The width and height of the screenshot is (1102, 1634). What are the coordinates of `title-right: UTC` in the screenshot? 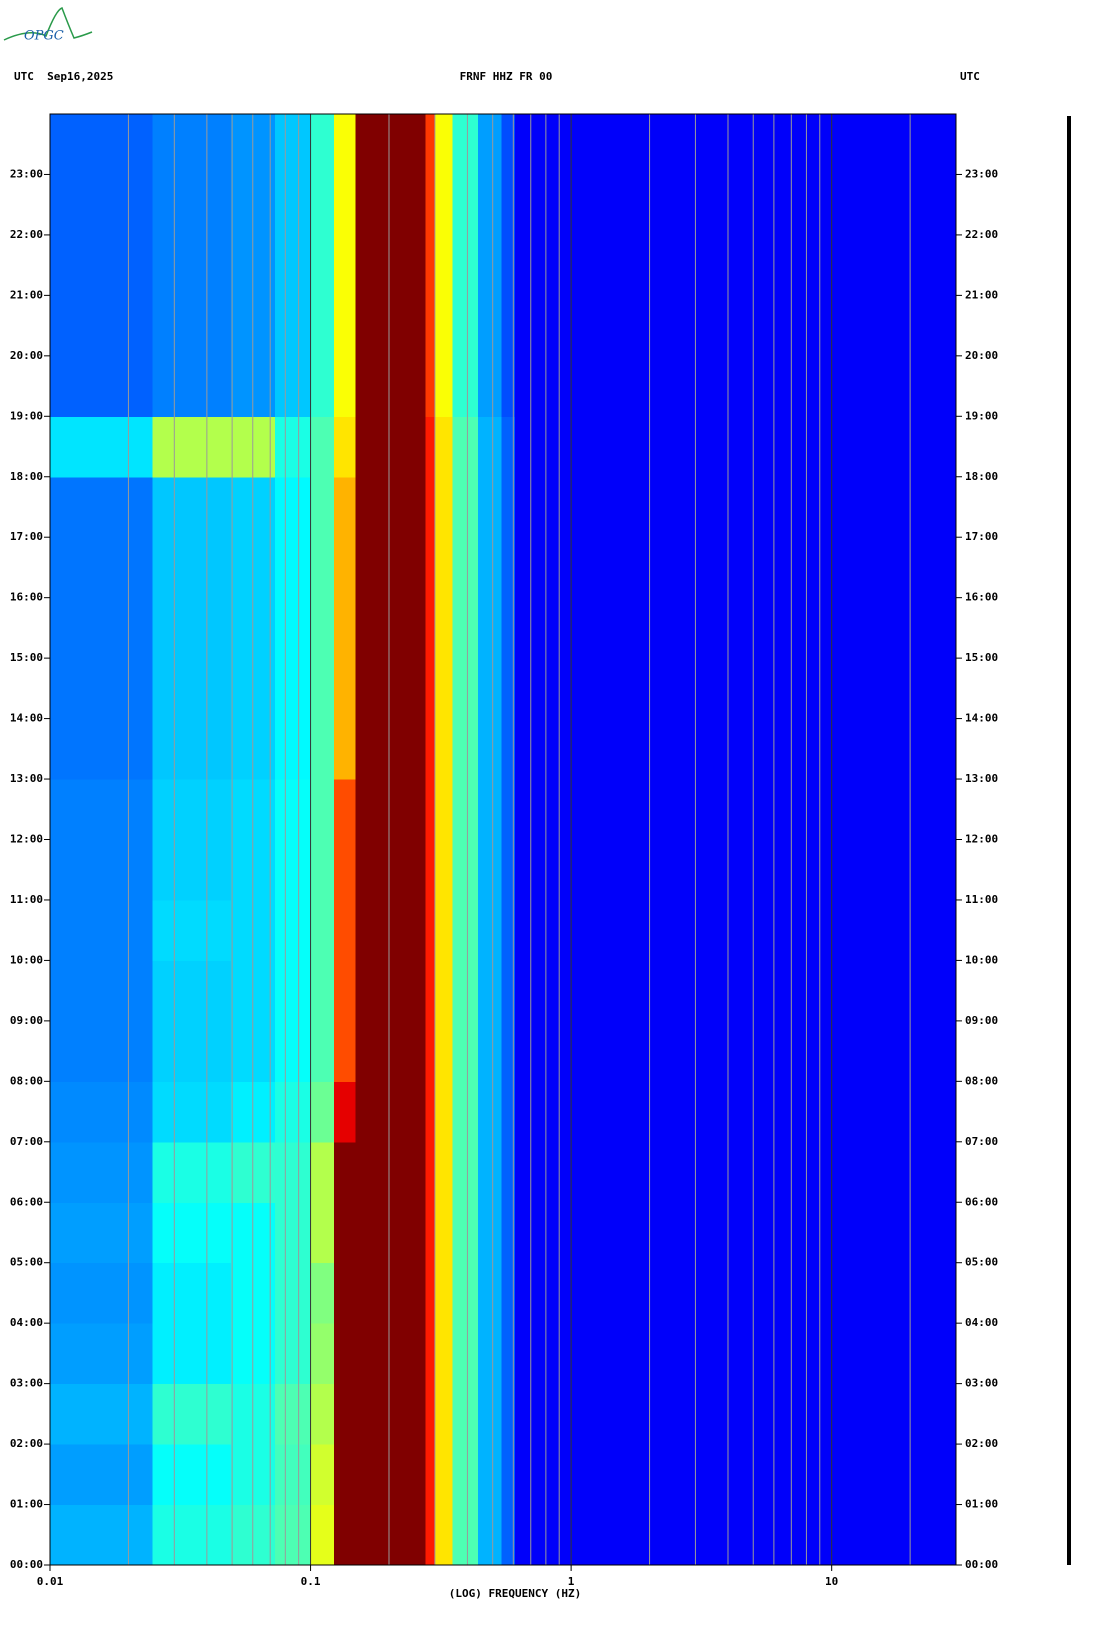 It's located at (970, 76).